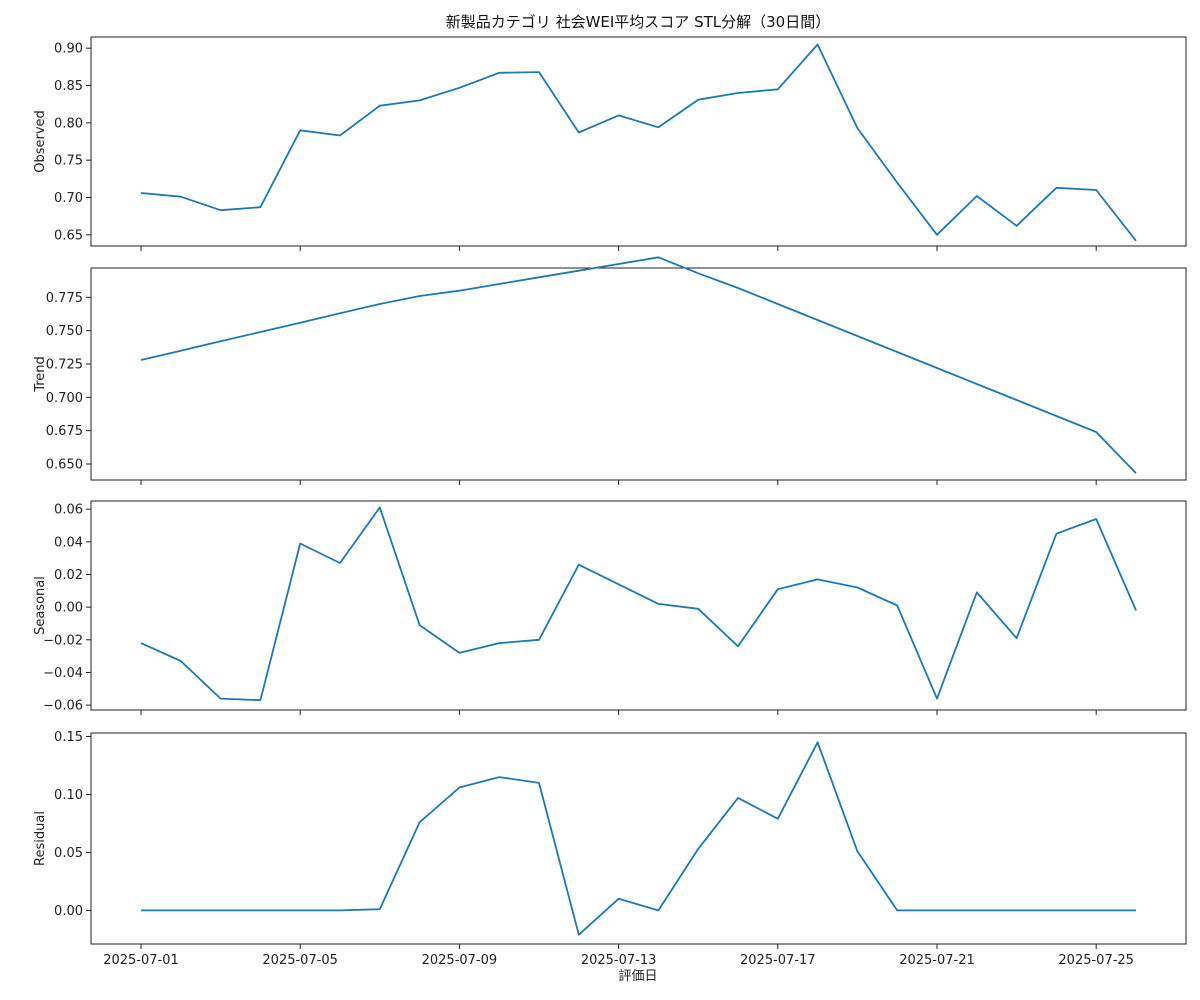  What do you see at coordinates (40, 141) in the screenshot?
I see `y-axis-label: Observed` at bounding box center [40, 141].